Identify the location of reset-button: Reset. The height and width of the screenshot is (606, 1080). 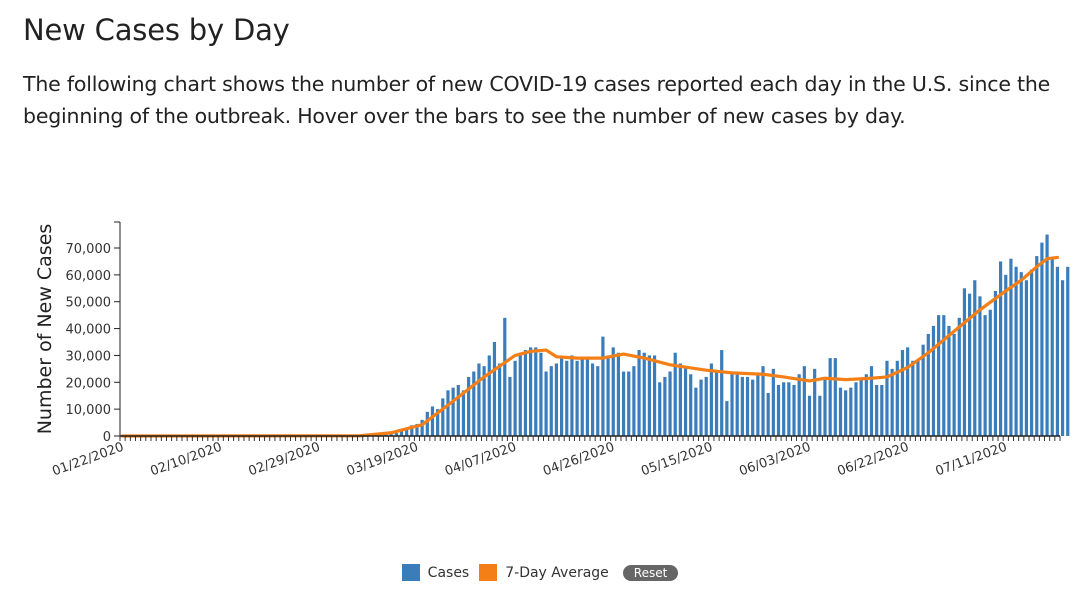
(650, 572).